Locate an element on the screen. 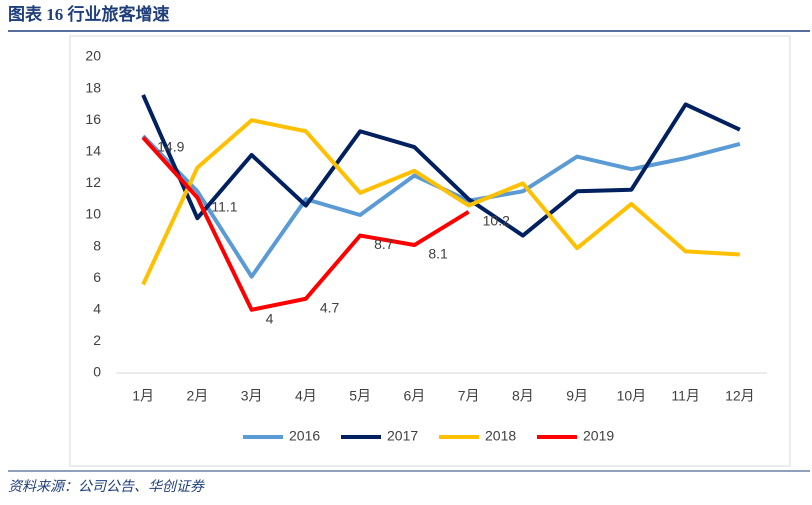 Image resolution: width=812 pixels, height=505 pixels. data-label: 10.2 is located at coordinates (496, 221).